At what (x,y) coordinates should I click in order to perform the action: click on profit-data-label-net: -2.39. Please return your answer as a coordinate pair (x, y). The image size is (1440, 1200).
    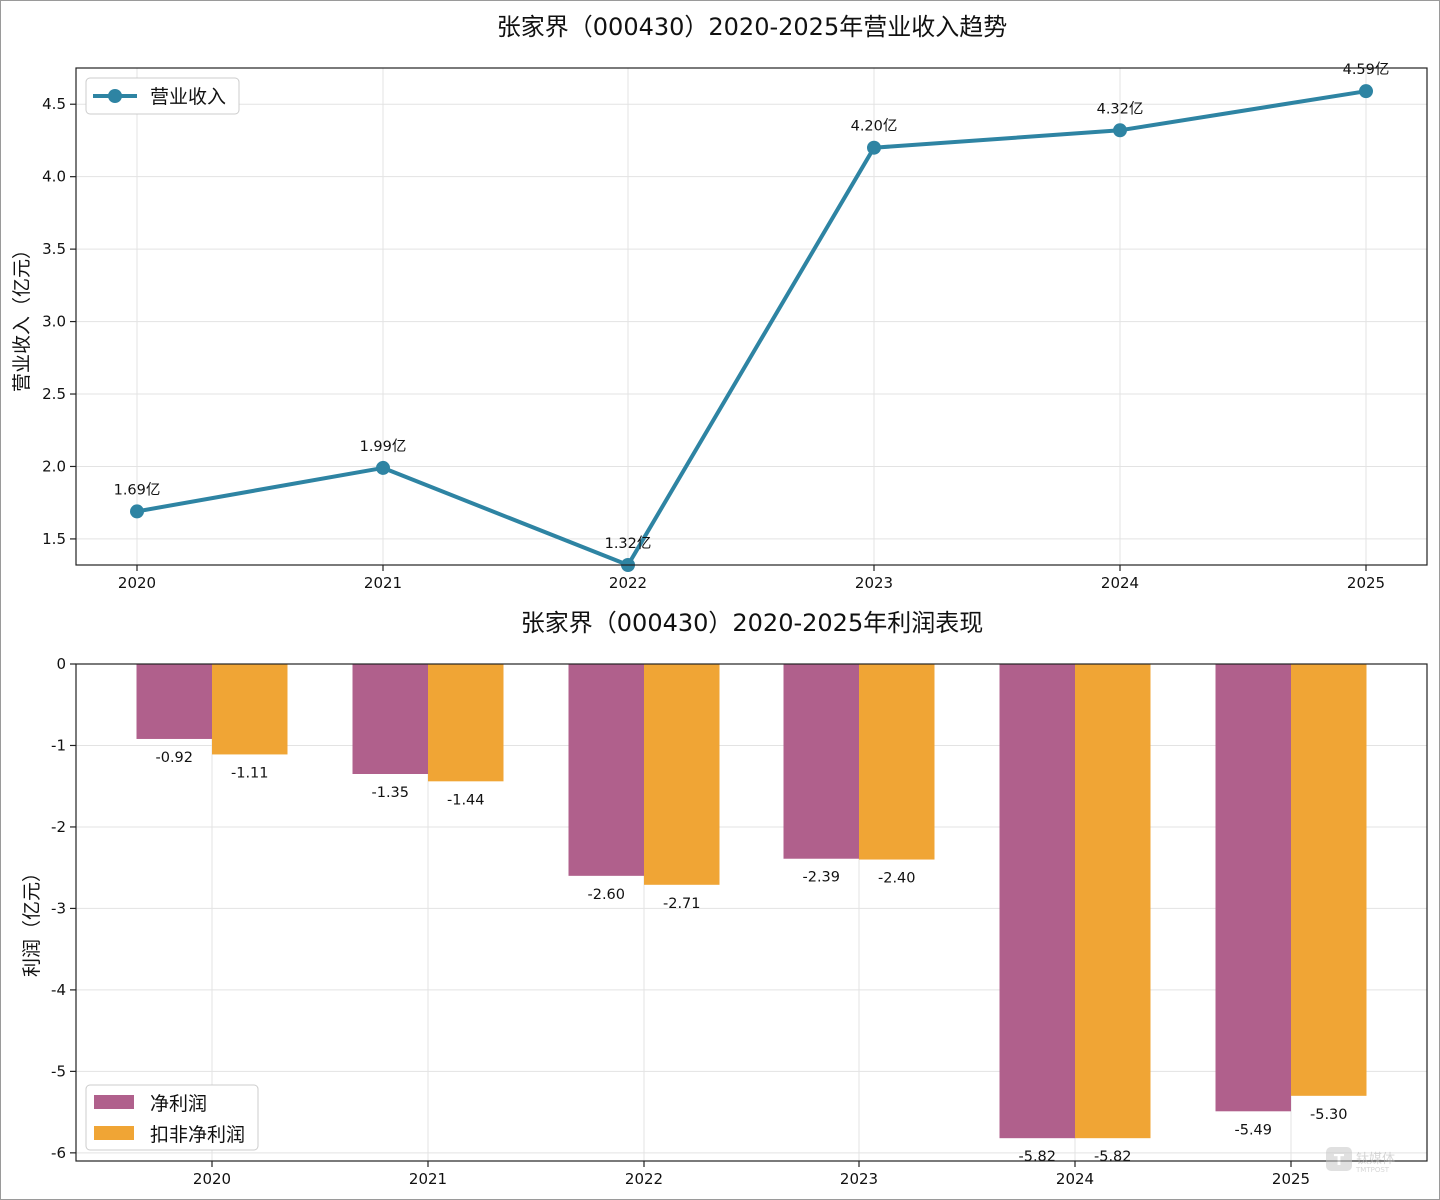
    Looking at the image, I should click on (821, 878).